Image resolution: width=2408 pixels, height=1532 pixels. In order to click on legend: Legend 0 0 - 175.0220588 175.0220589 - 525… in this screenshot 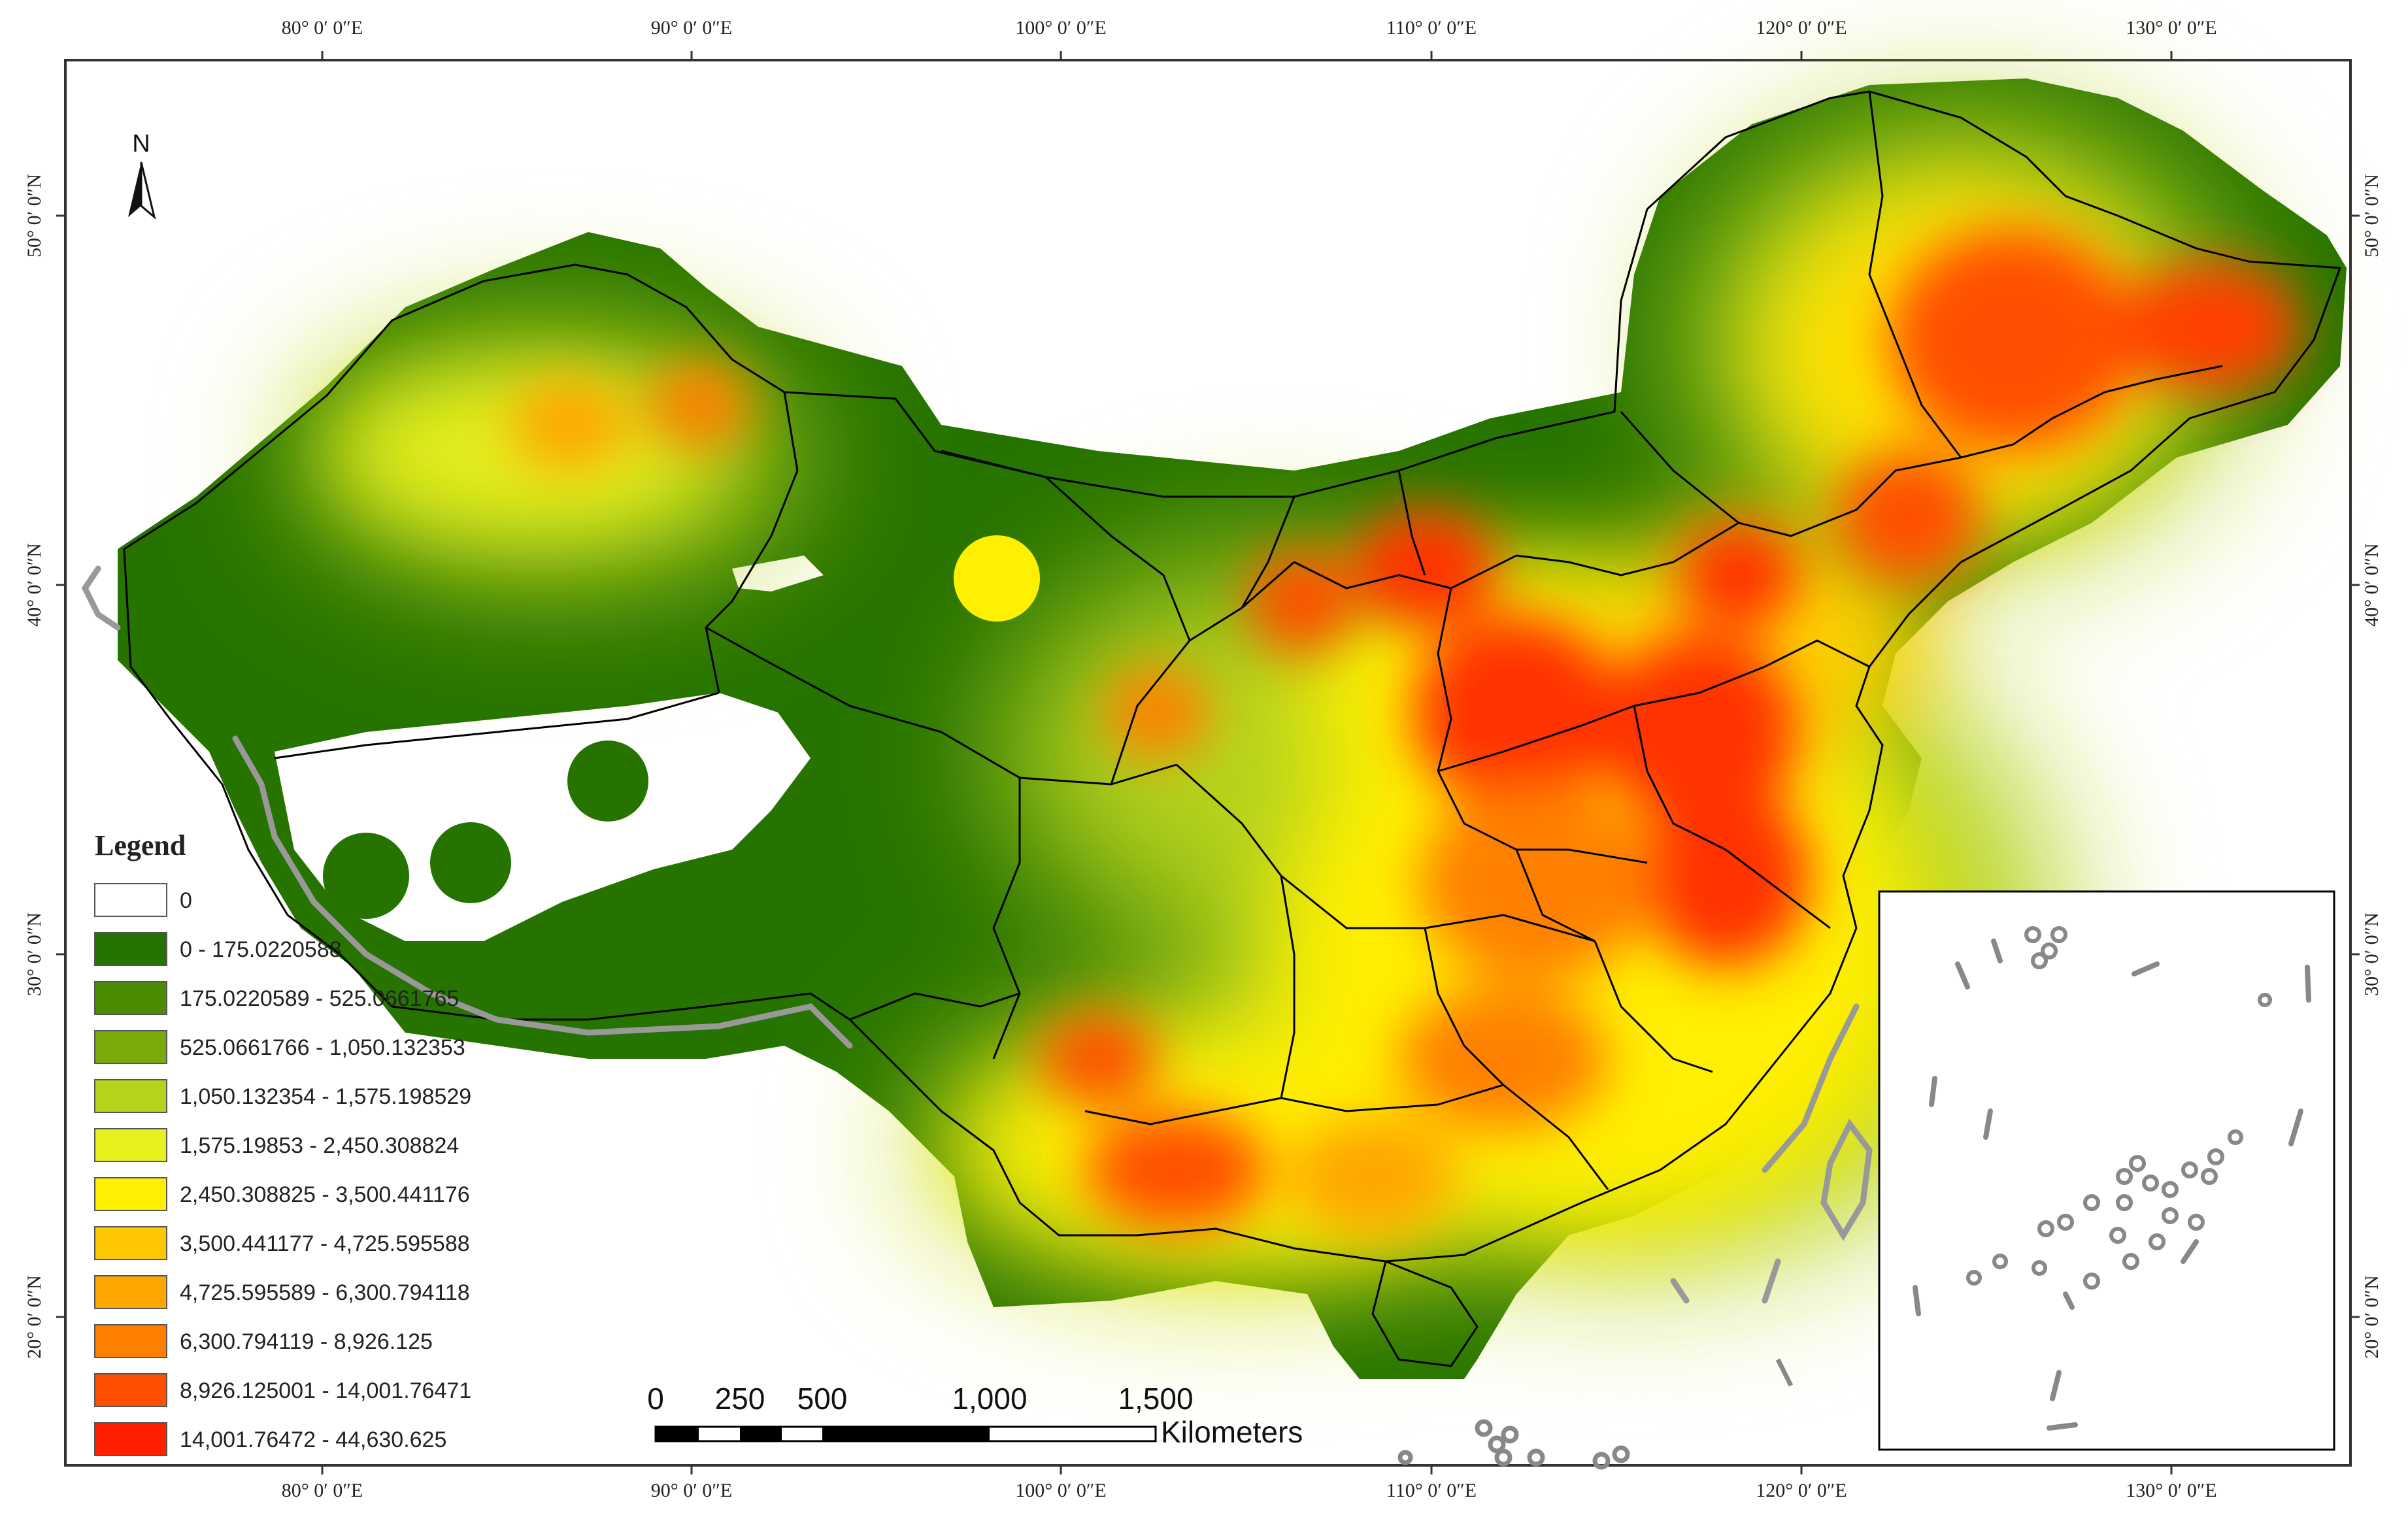, I will do `click(282, 1142)`.